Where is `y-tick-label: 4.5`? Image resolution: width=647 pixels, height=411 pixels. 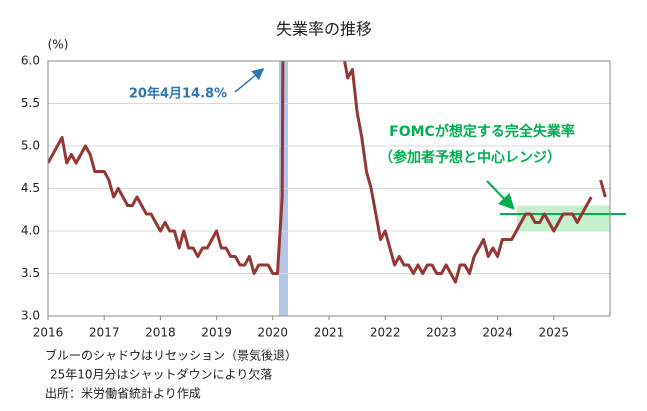
y-tick-label: 4.5 is located at coordinates (30, 188).